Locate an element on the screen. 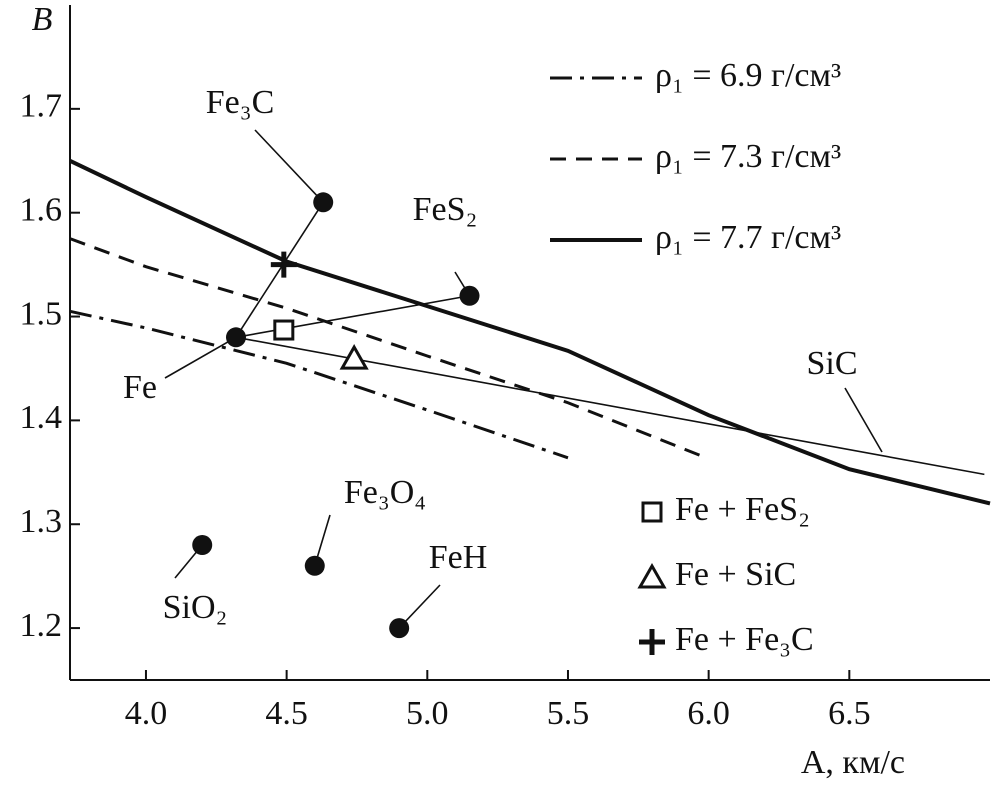  density-curve is located at coordinates (319, 384).